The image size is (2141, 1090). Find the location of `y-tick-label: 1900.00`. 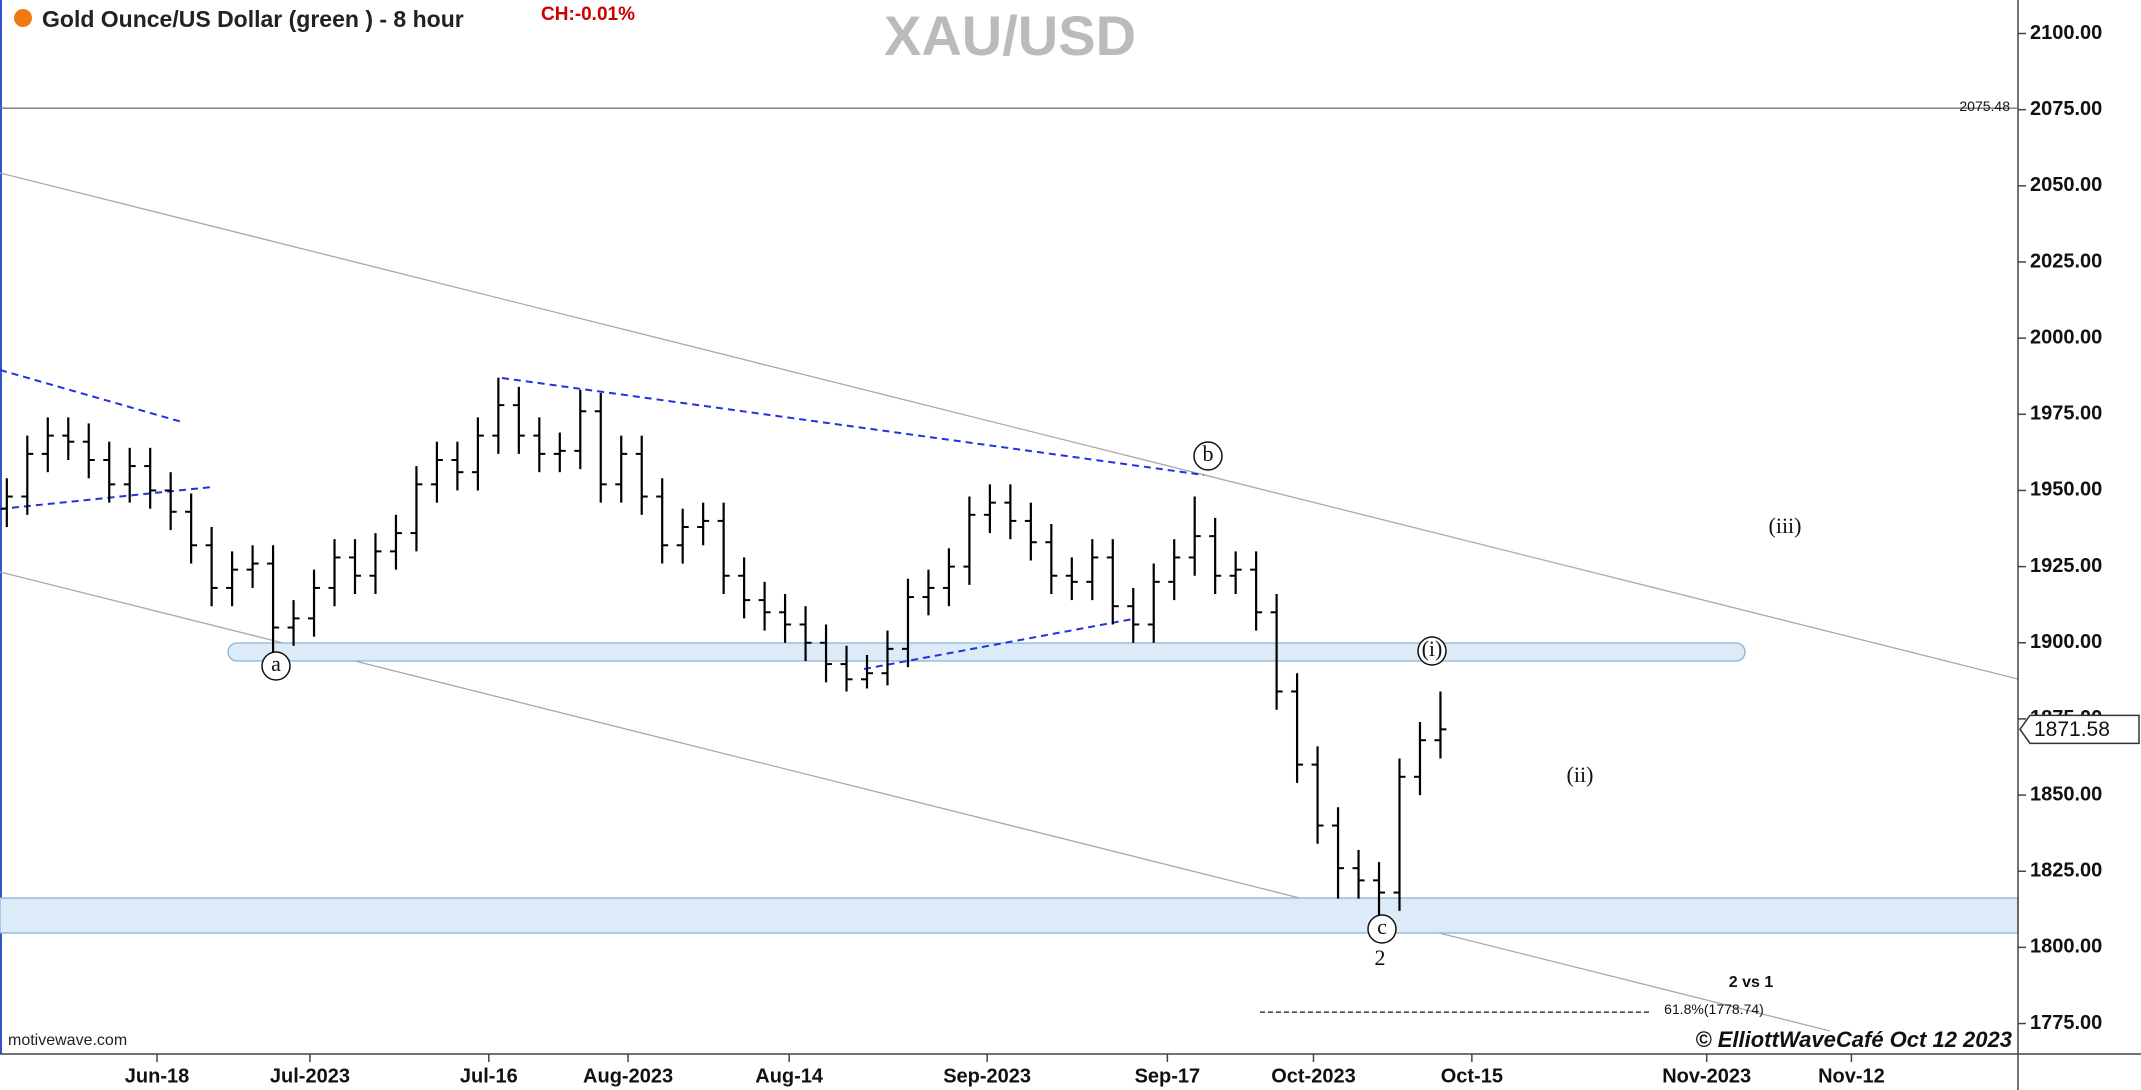

y-tick-label: 1900.00 is located at coordinates (2066, 642).